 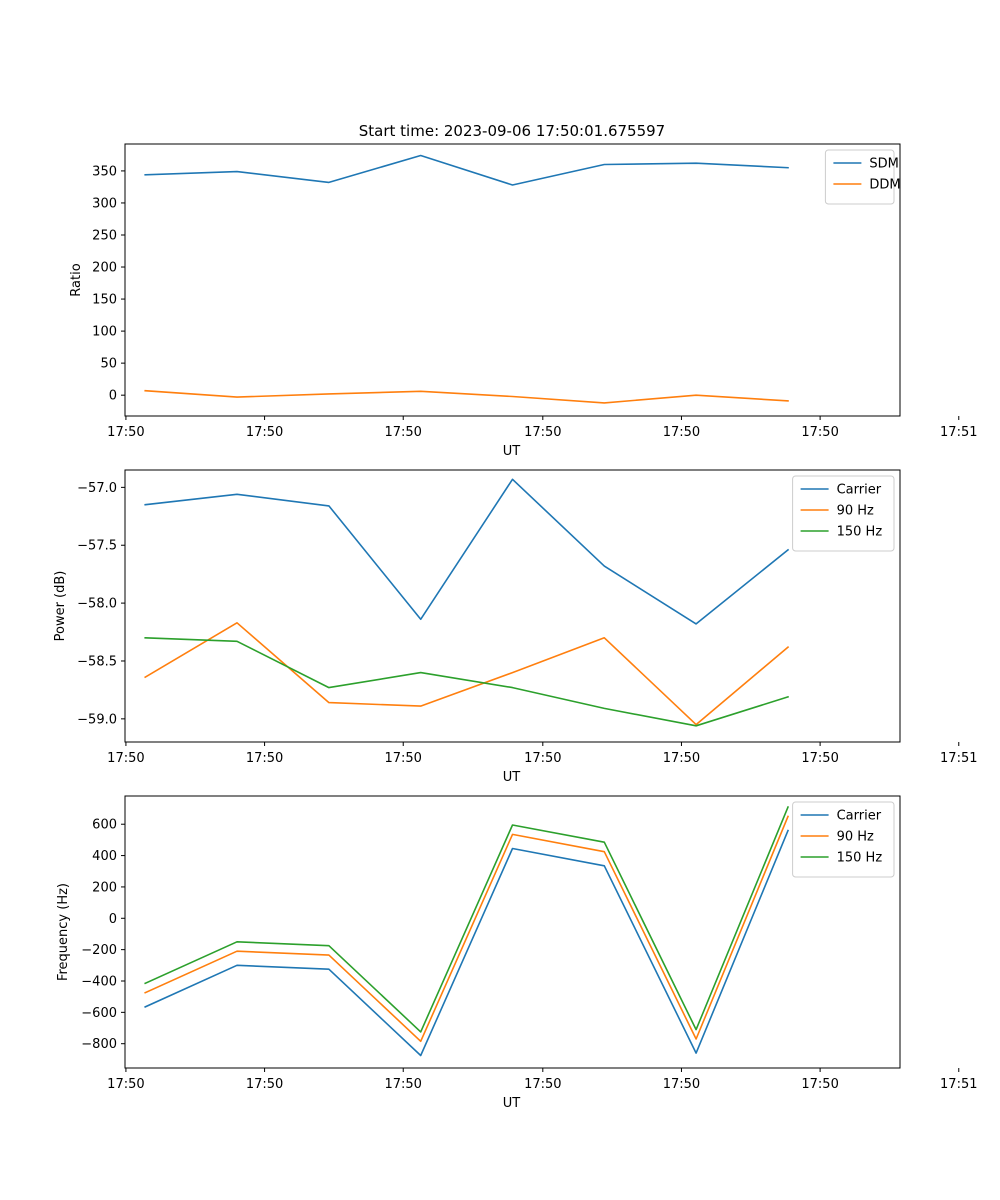 I want to click on y-tick-label: −800, so click(x=99, y=1044).